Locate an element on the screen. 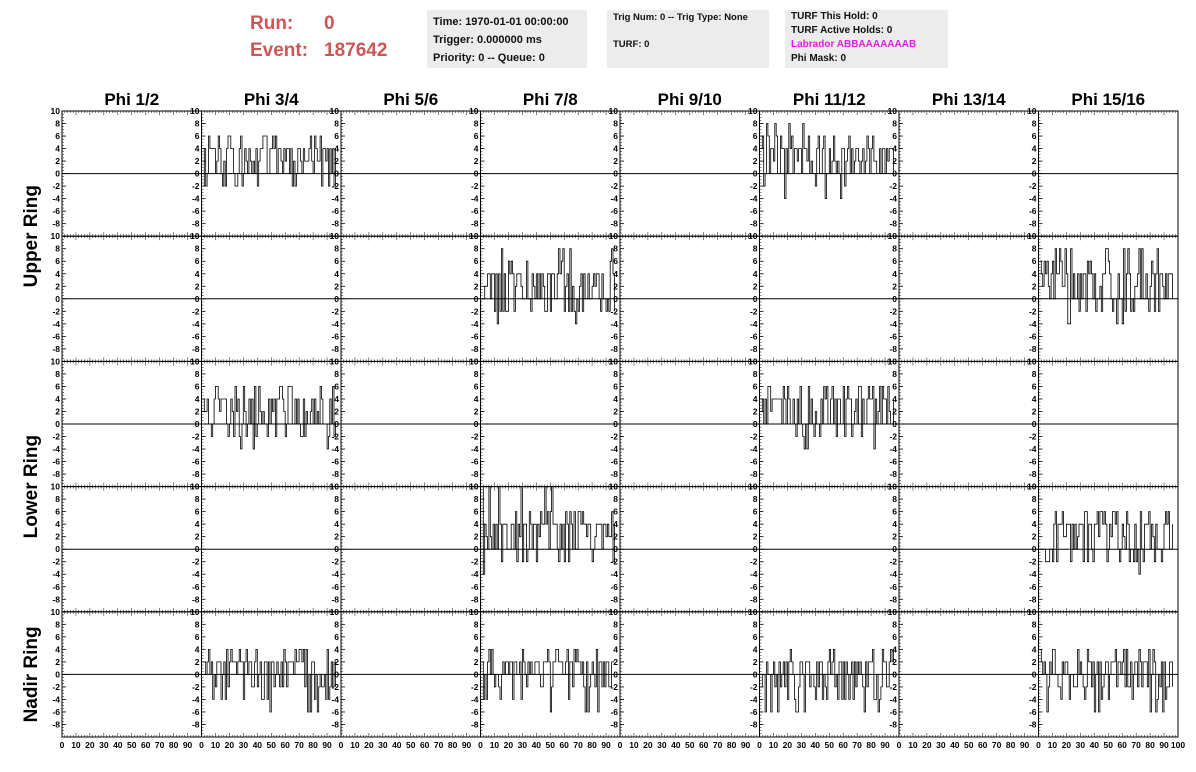 The image size is (1196, 772). column-title: Phi 3/4 is located at coordinates (271, 99).